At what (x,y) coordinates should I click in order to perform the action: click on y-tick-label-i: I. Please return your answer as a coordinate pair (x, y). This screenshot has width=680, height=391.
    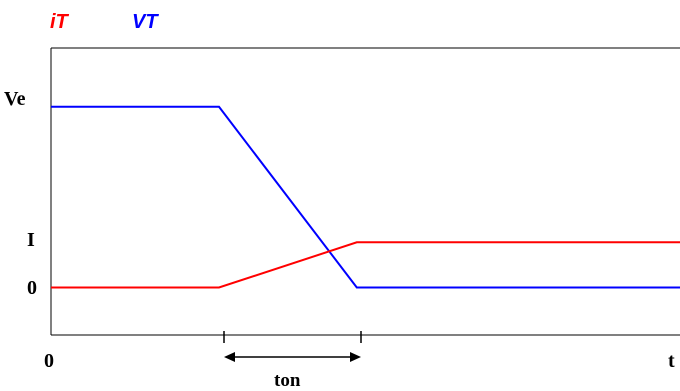
    Looking at the image, I should click on (31, 240).